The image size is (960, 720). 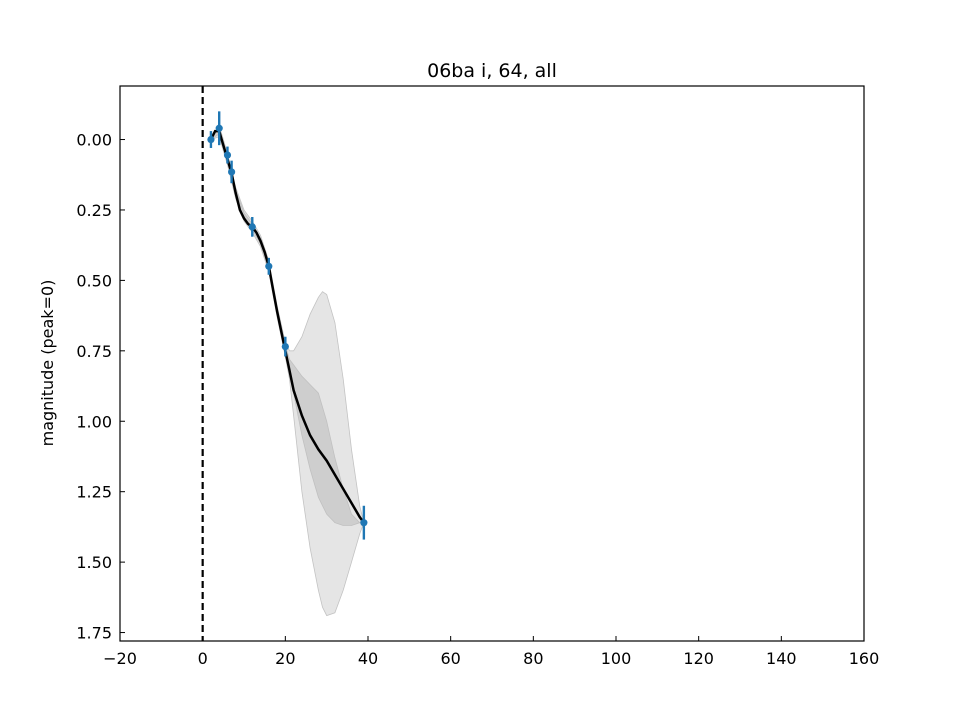 I want to click on data-points, so click(x=287, y=325).